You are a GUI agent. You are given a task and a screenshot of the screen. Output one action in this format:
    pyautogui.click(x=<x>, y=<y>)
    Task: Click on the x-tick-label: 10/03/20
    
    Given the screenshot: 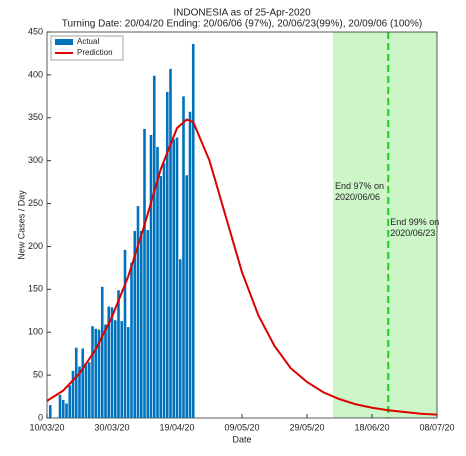 What is the action you would take?
    pyautogui.click(x=46, y=427)
    